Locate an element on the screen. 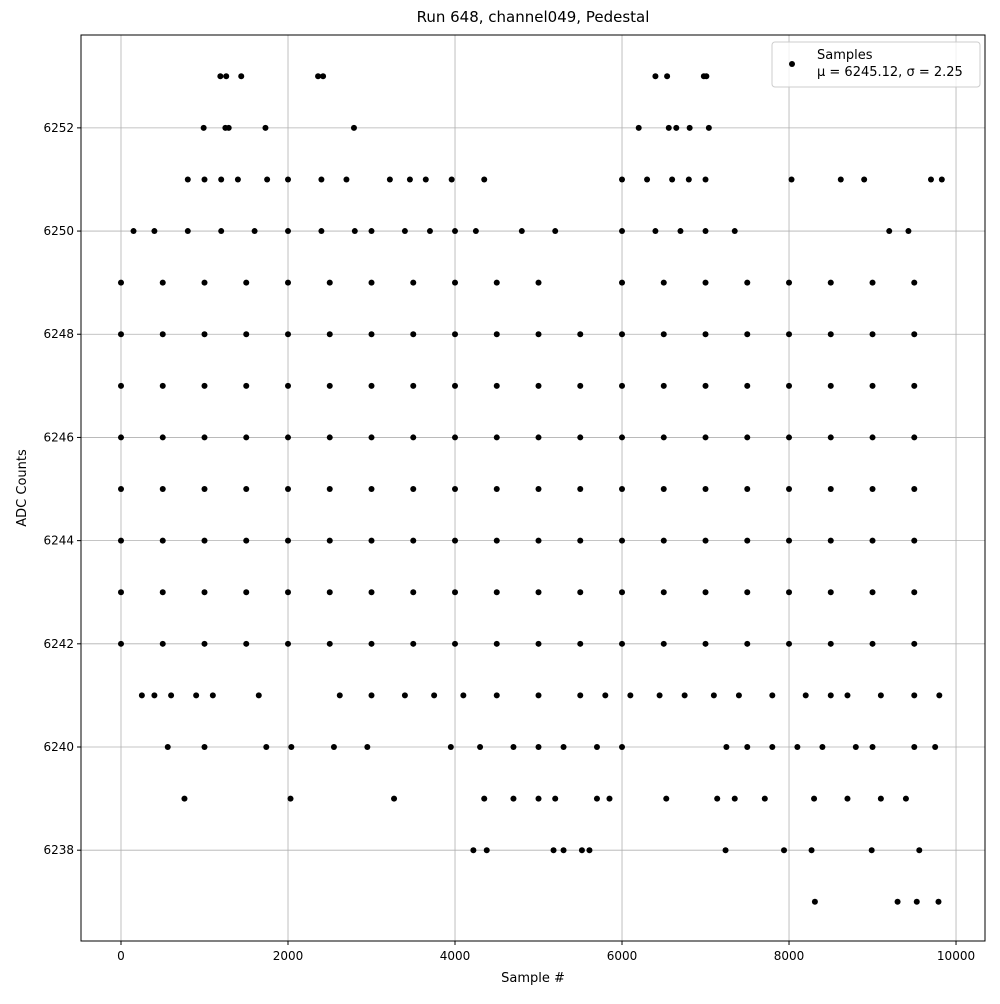 This screenshot has width=1000, height=1004. x-axis-label: Sample # is located at coordinates (533, 978).